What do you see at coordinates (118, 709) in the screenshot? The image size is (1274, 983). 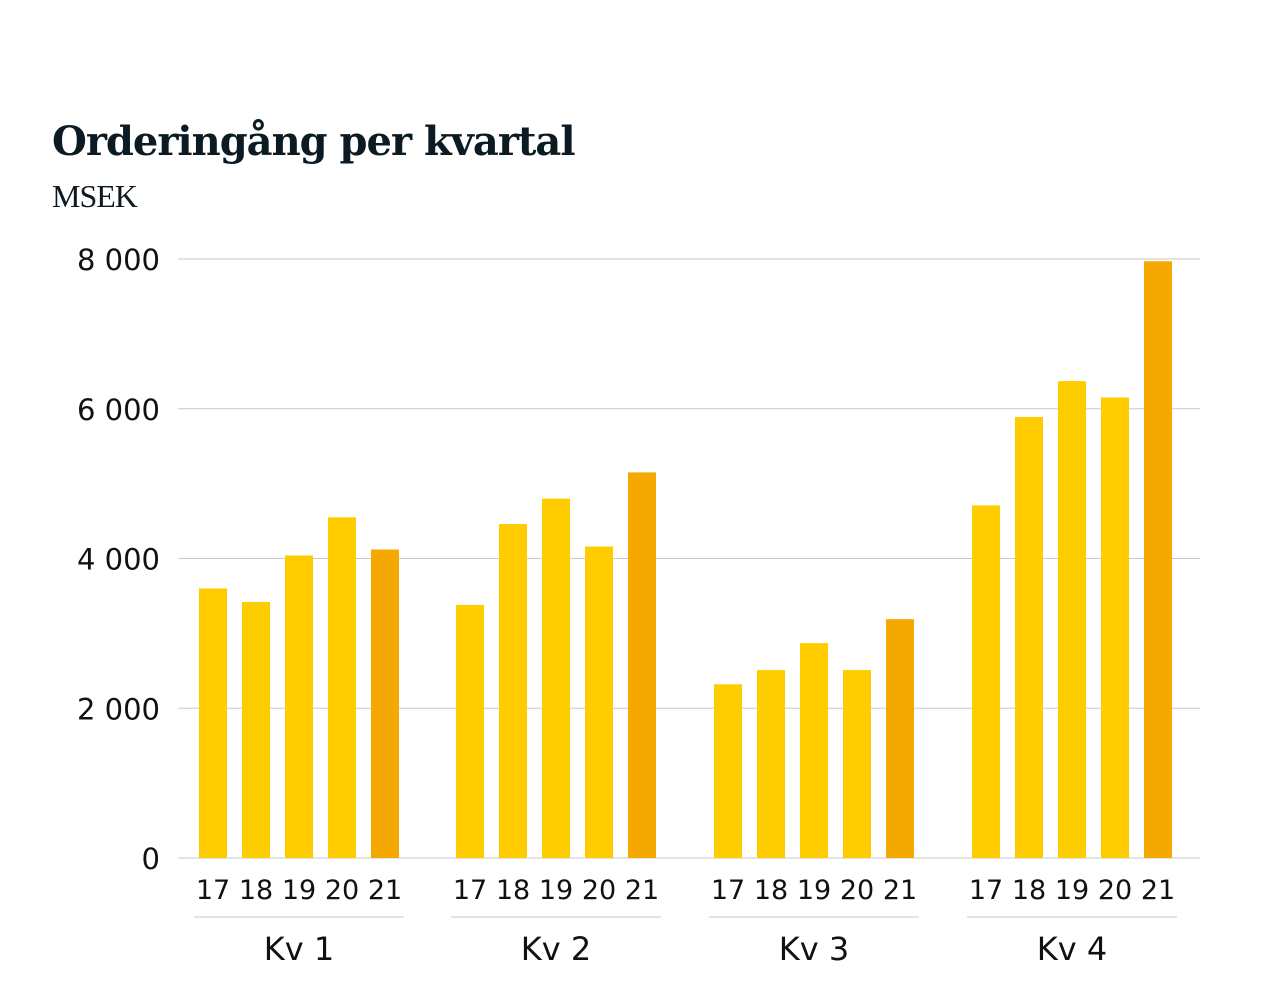 I see `y-tick-label: 2 000` at bounding box center [118, 709].